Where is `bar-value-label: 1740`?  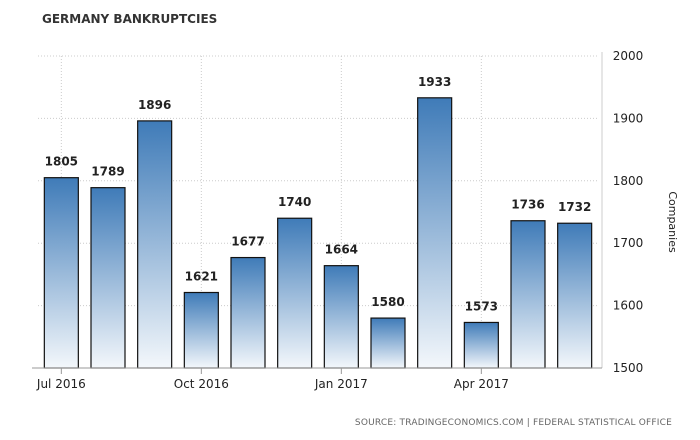
bar-value-label: 1740 is located at coordinates (294, 202).